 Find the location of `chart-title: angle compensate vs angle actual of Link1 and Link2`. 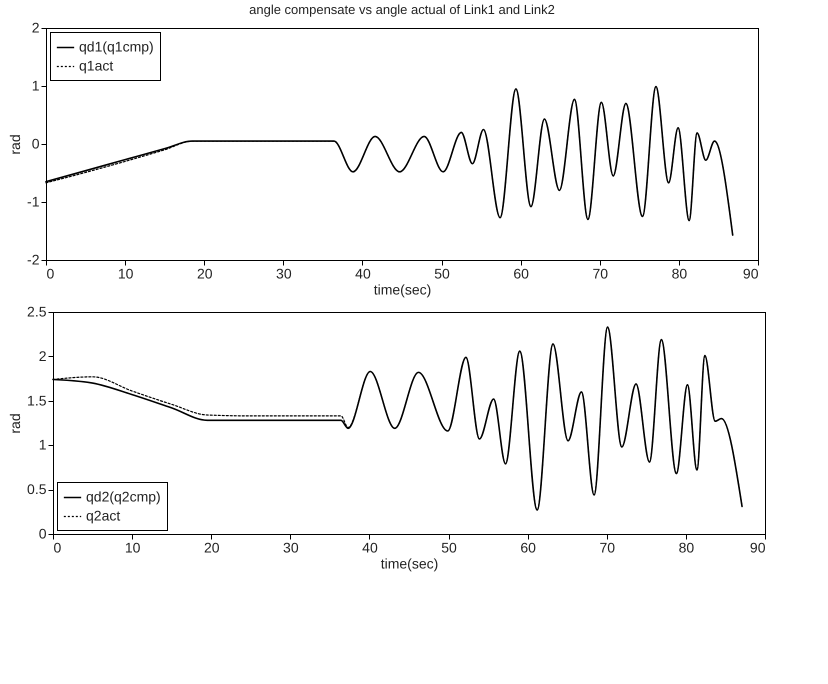

chart-title: angle compensate vs angle actual of Link1 and Link2 is located at coordinates (402, 9).